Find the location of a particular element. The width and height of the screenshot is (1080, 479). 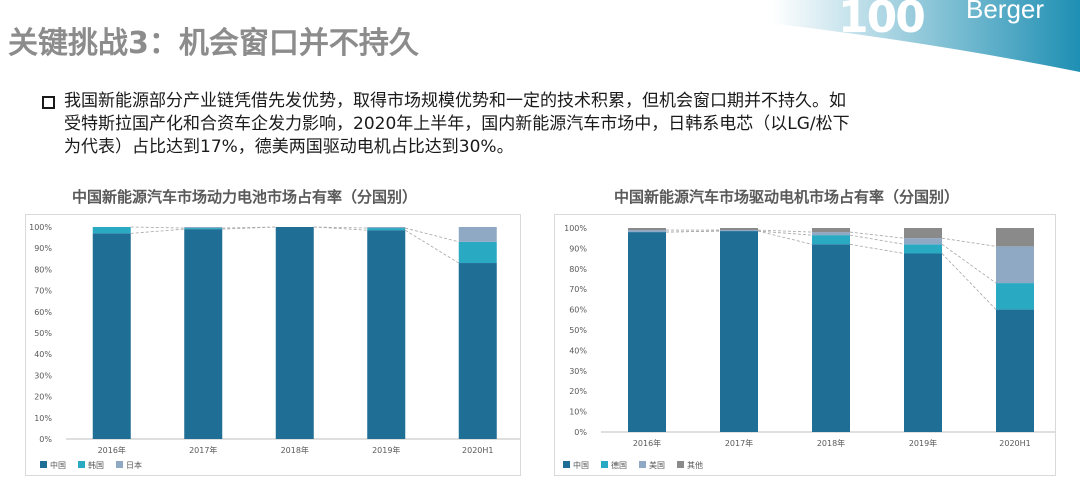

legend-label: 日本 is located at coordinates (134, 465).